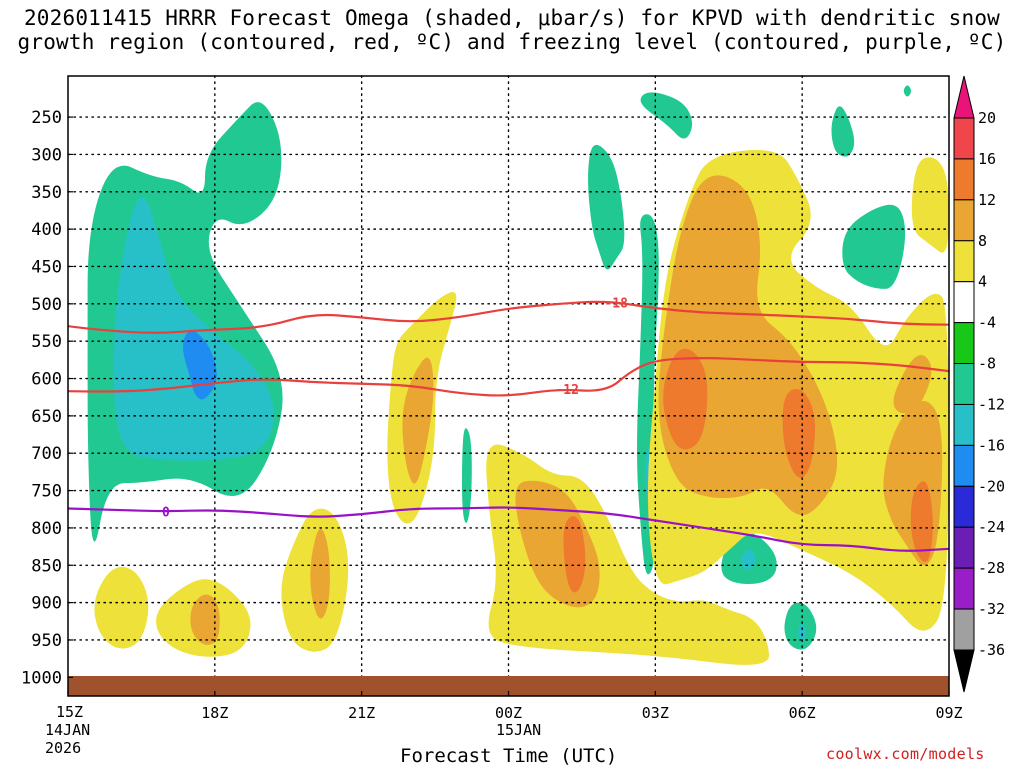 The height and width of the screenshot is (768, 1024). What do you see at coordinates (46, 193) in the screenshot?
I see `y-tick-label-350: 350` at bounding box center [46, 193].